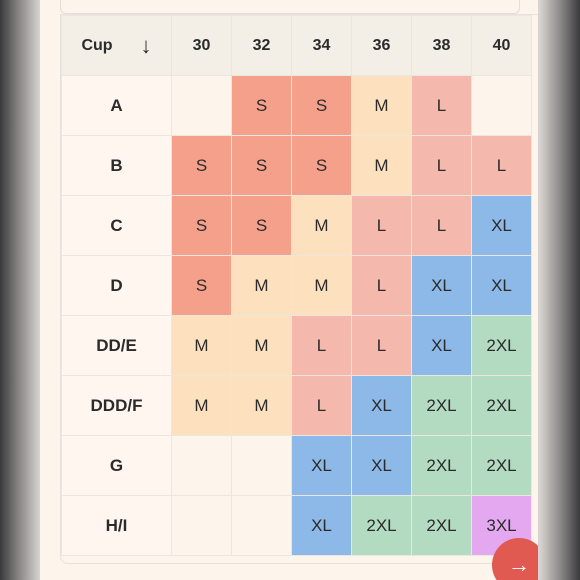  What do you see at coordinates (97, 45) in the screenshot?
I see `cup-header-label: Cup` at bounding box center [97, 45].